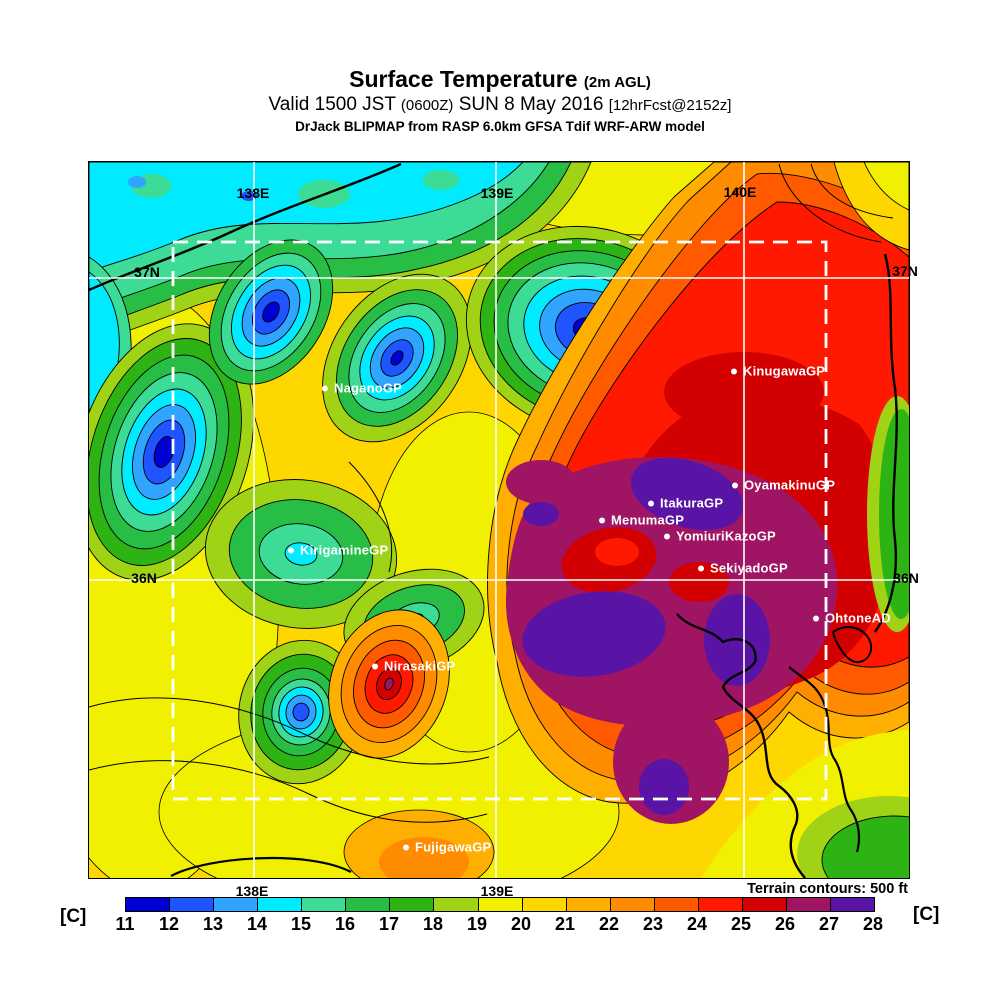  Describe the element at coordinates (531, 105) in the screenshot. I see `valid-date: SUN 8 May 2016` at that location.